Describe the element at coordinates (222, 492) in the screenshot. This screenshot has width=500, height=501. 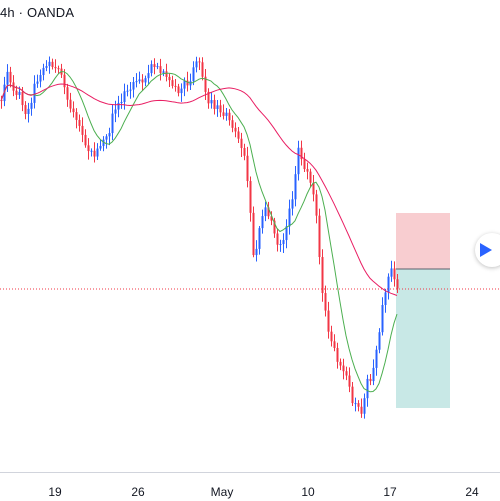
I see `time-tick-label: May` at that location.